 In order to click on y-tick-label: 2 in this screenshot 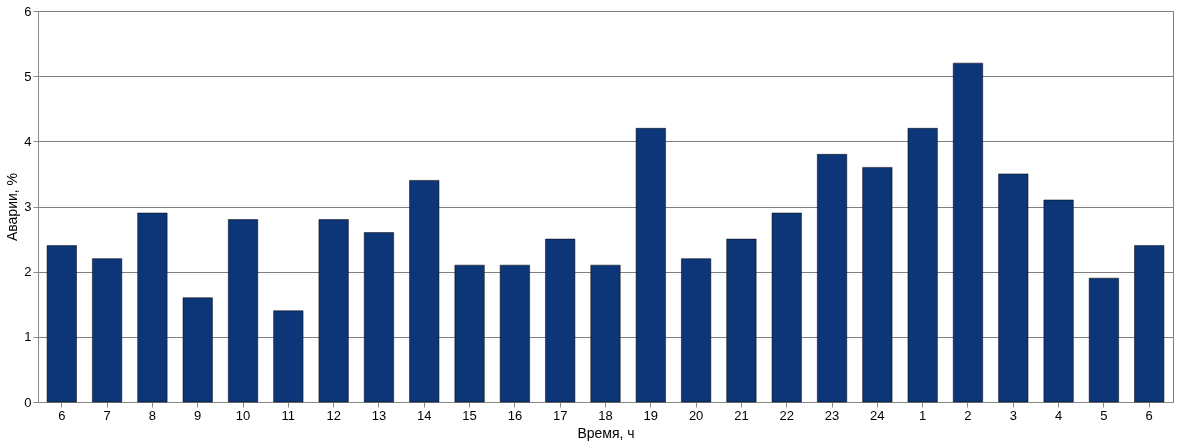, I will do `click(28, 272)`.